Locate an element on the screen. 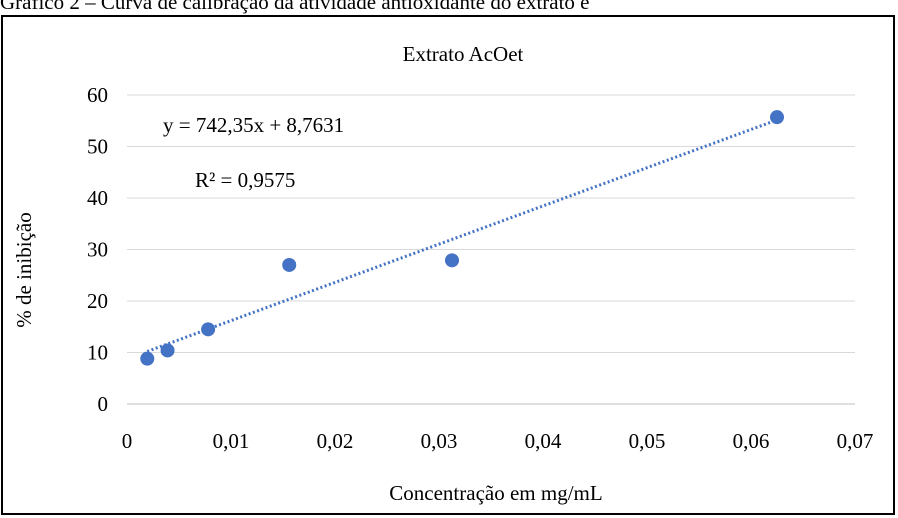  y-tick-label: 40 is located at coordinates (97, 198).